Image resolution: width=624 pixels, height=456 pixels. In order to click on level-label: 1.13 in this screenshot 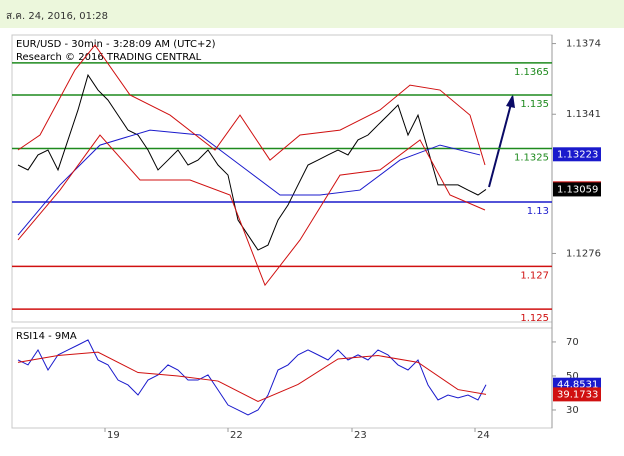, I will do `click(538, 211)`.